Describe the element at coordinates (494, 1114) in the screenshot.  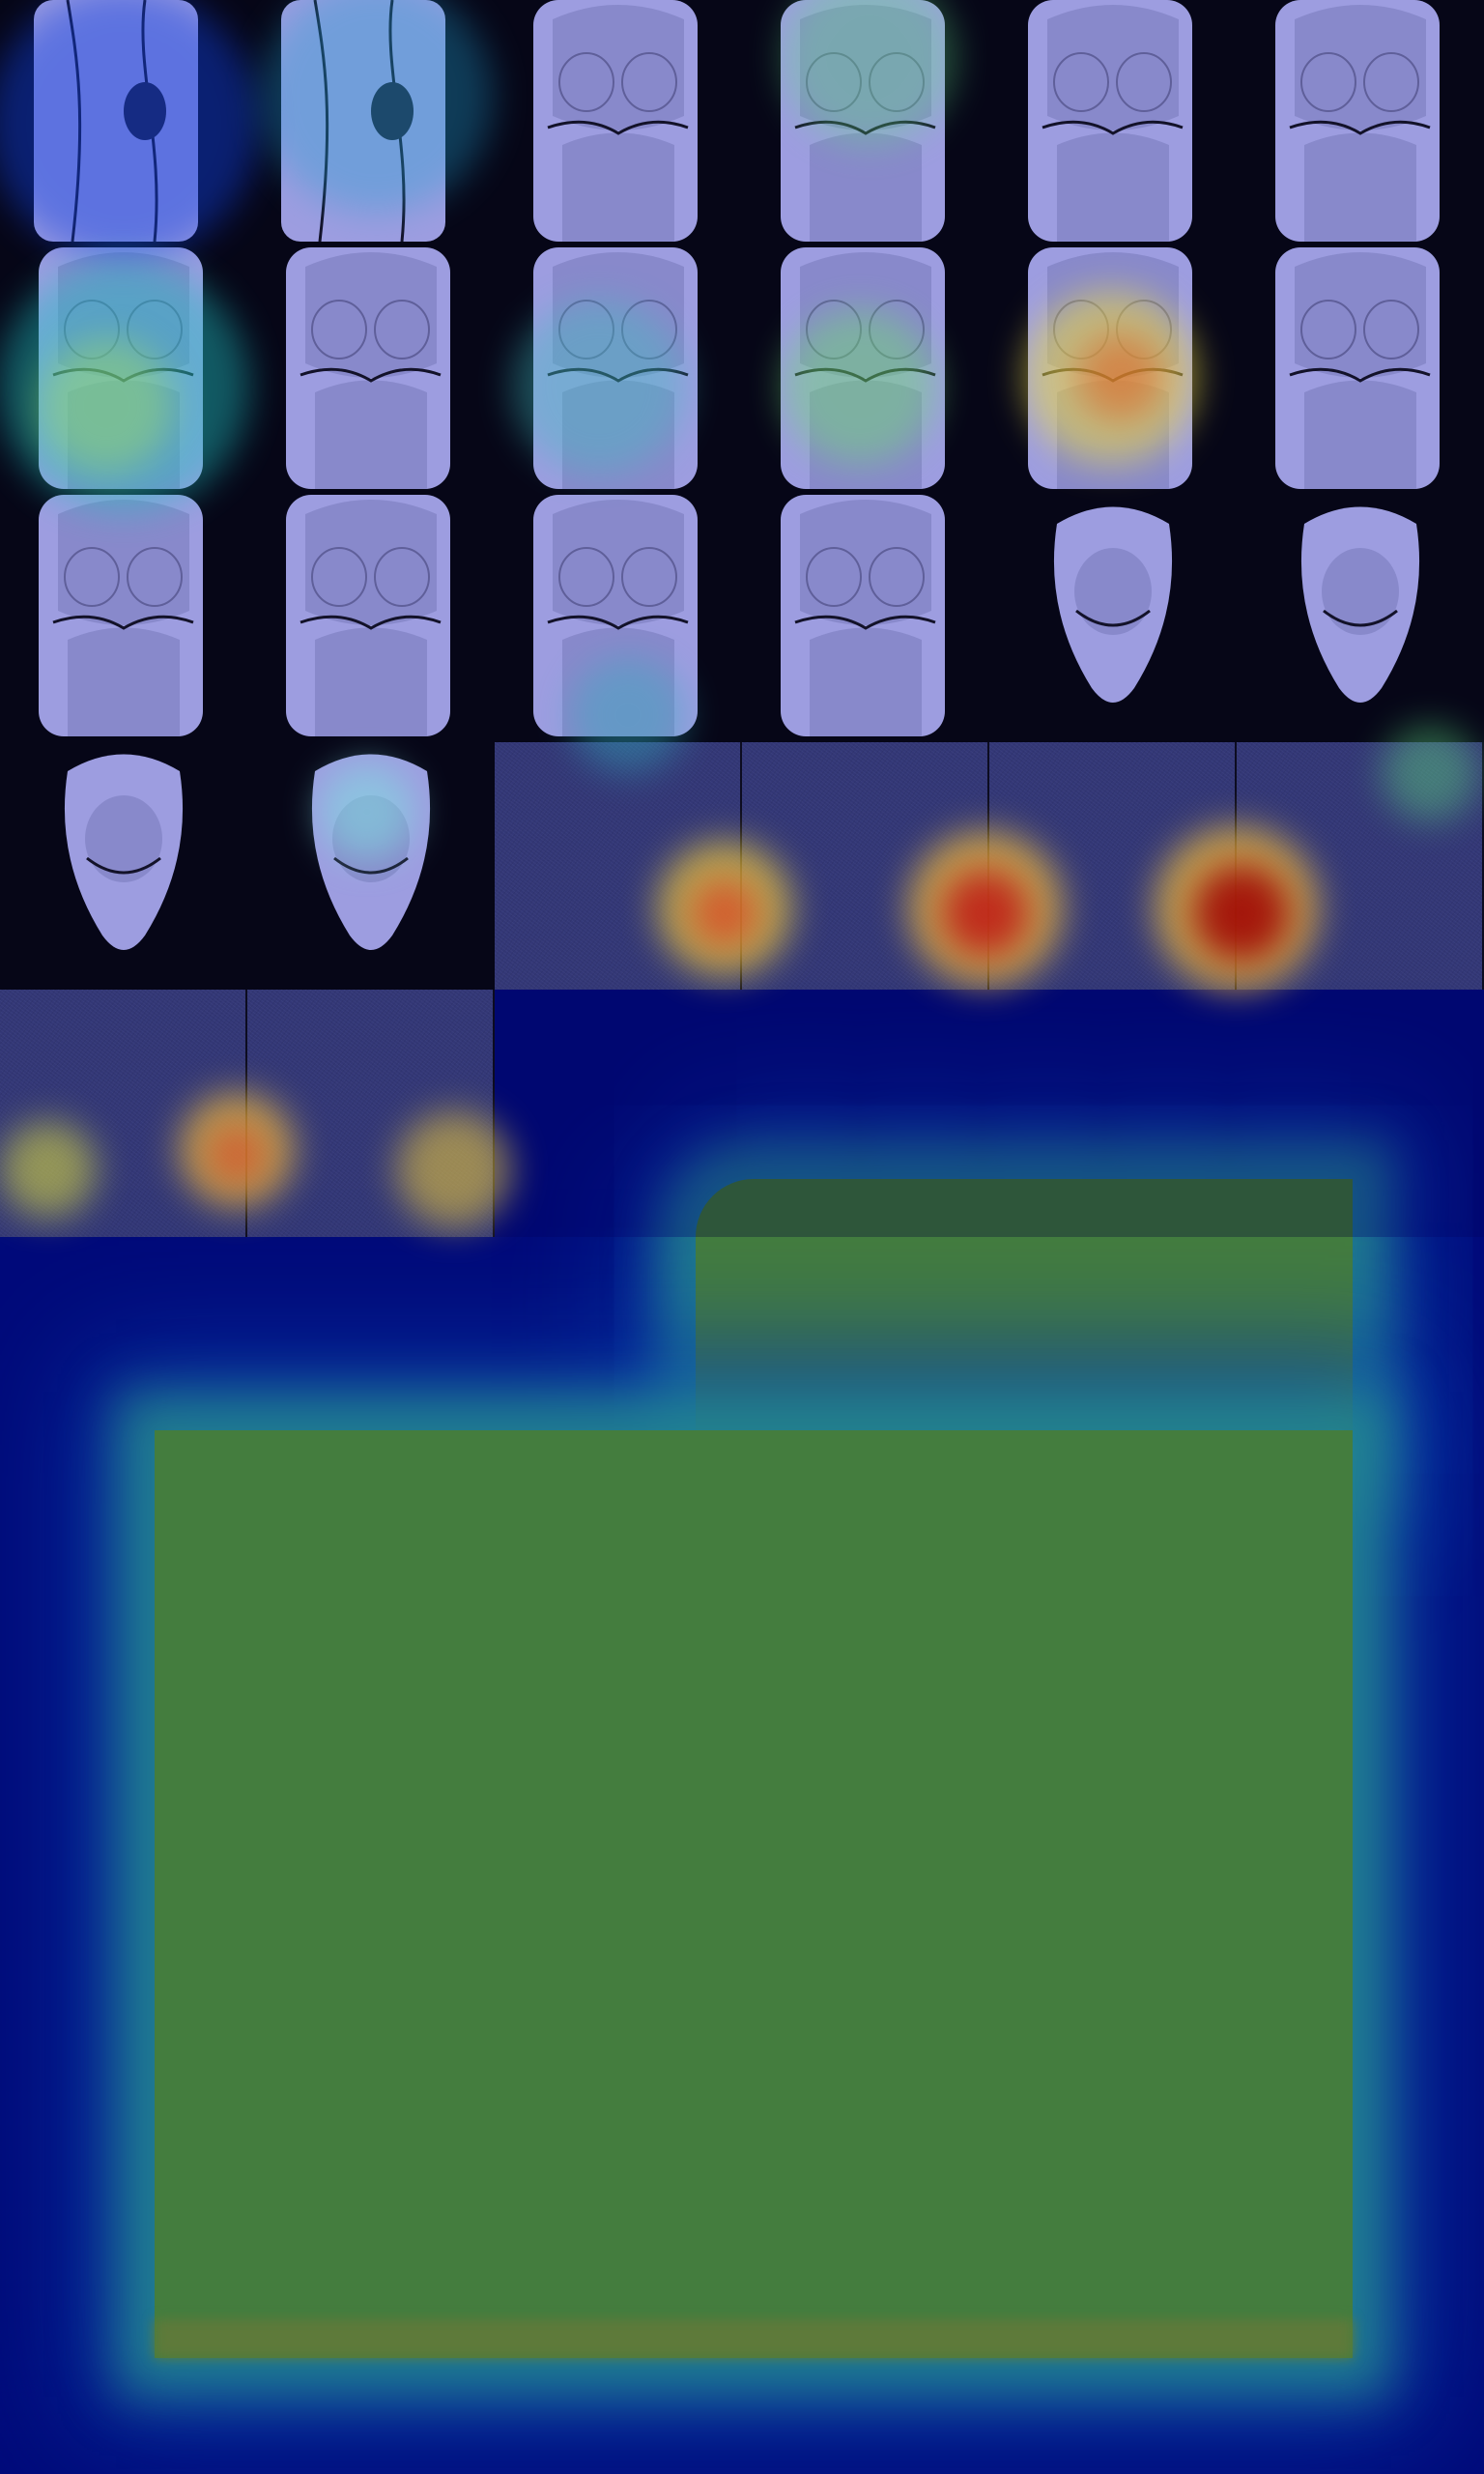
I see `slice-seam` at that location.